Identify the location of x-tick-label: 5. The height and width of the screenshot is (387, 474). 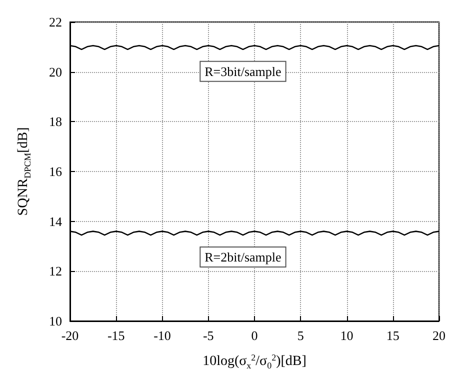
(300, 335).